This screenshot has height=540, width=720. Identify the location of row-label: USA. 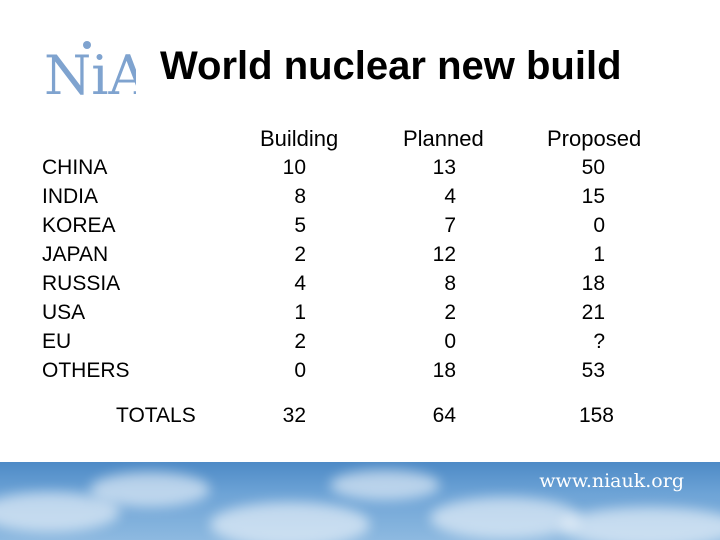
(64, 312).